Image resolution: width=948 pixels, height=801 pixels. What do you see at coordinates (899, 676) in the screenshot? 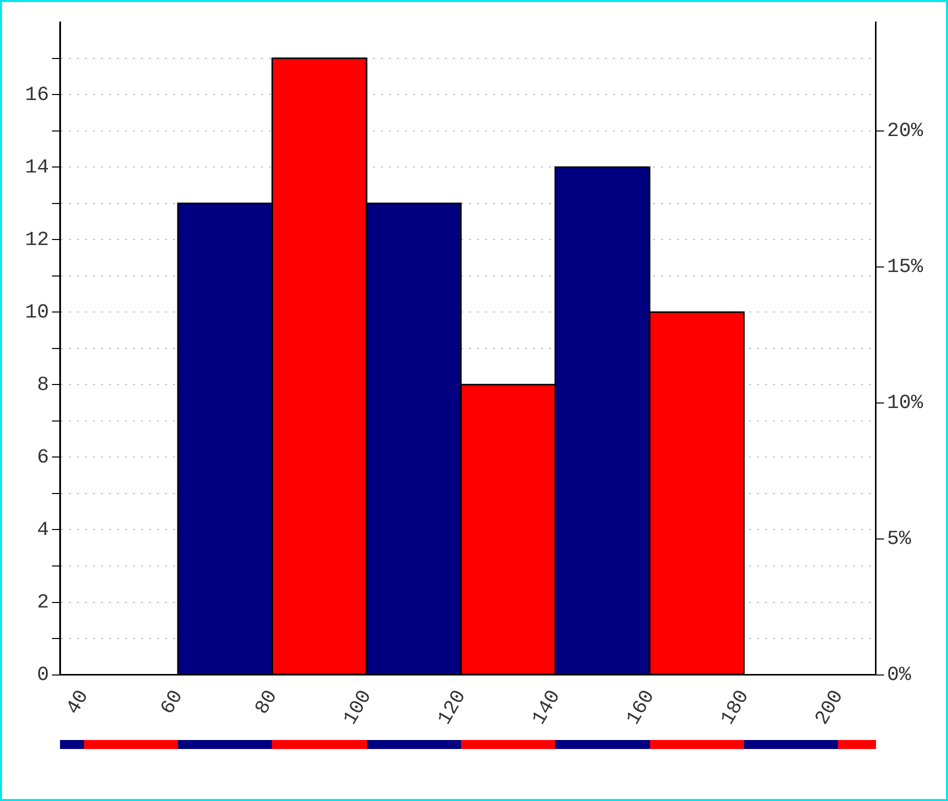
I see `y2-tick-label: 0%` at bounding box center [899, 676].